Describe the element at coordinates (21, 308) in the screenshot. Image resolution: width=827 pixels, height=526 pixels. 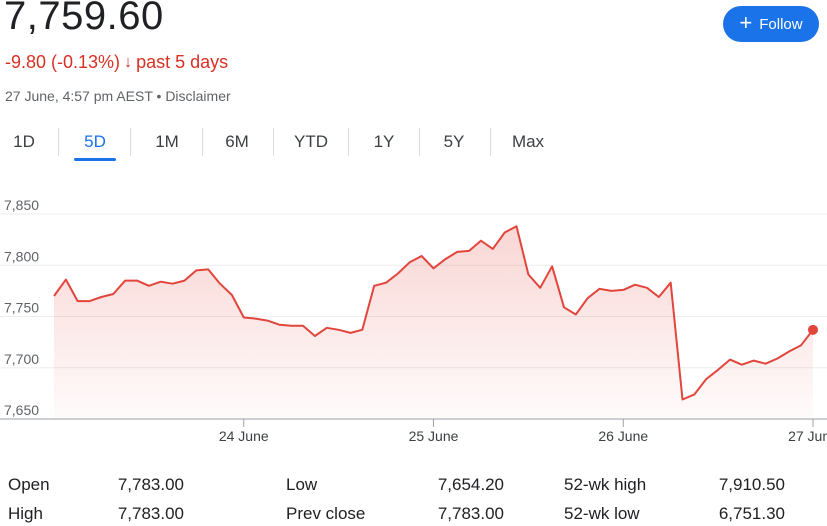
I see `y-tick-label: 7,750` at that location.